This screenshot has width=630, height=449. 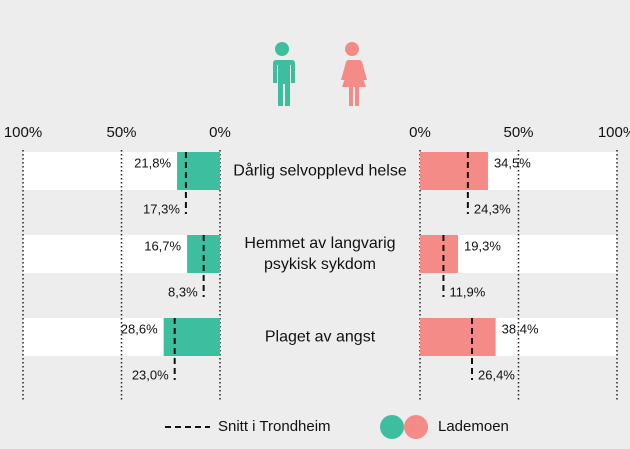 I want to click on value-label: 16,7%, so click(x=162, y=245).